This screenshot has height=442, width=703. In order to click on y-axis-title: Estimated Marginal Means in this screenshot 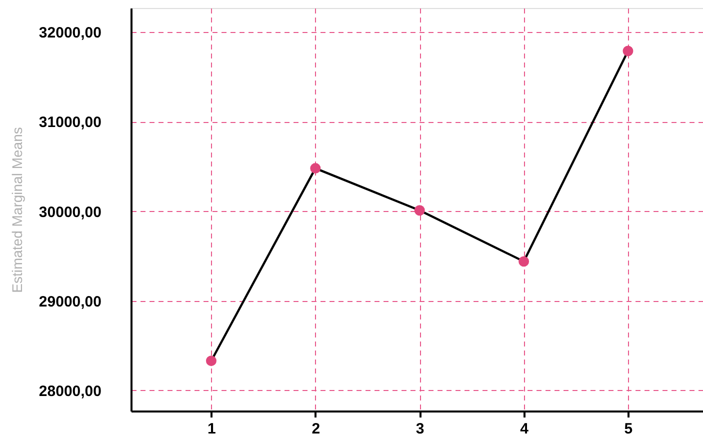, I will do `click(16, 210)`.